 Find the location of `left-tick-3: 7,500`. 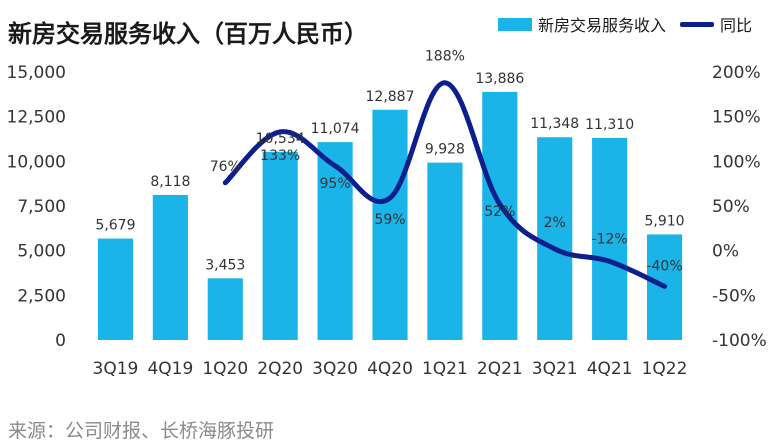

left-tick-3: 7,500 is located at coordinates (41, 207).